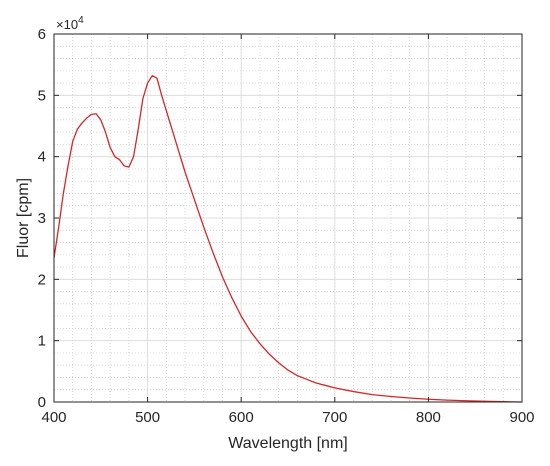 The height and width of the screenshot is (466, 550). What do you see at coordinates (42, 157) in the screenshot?
I see `y-tick-label: 4` at bounding box center [42, 157].